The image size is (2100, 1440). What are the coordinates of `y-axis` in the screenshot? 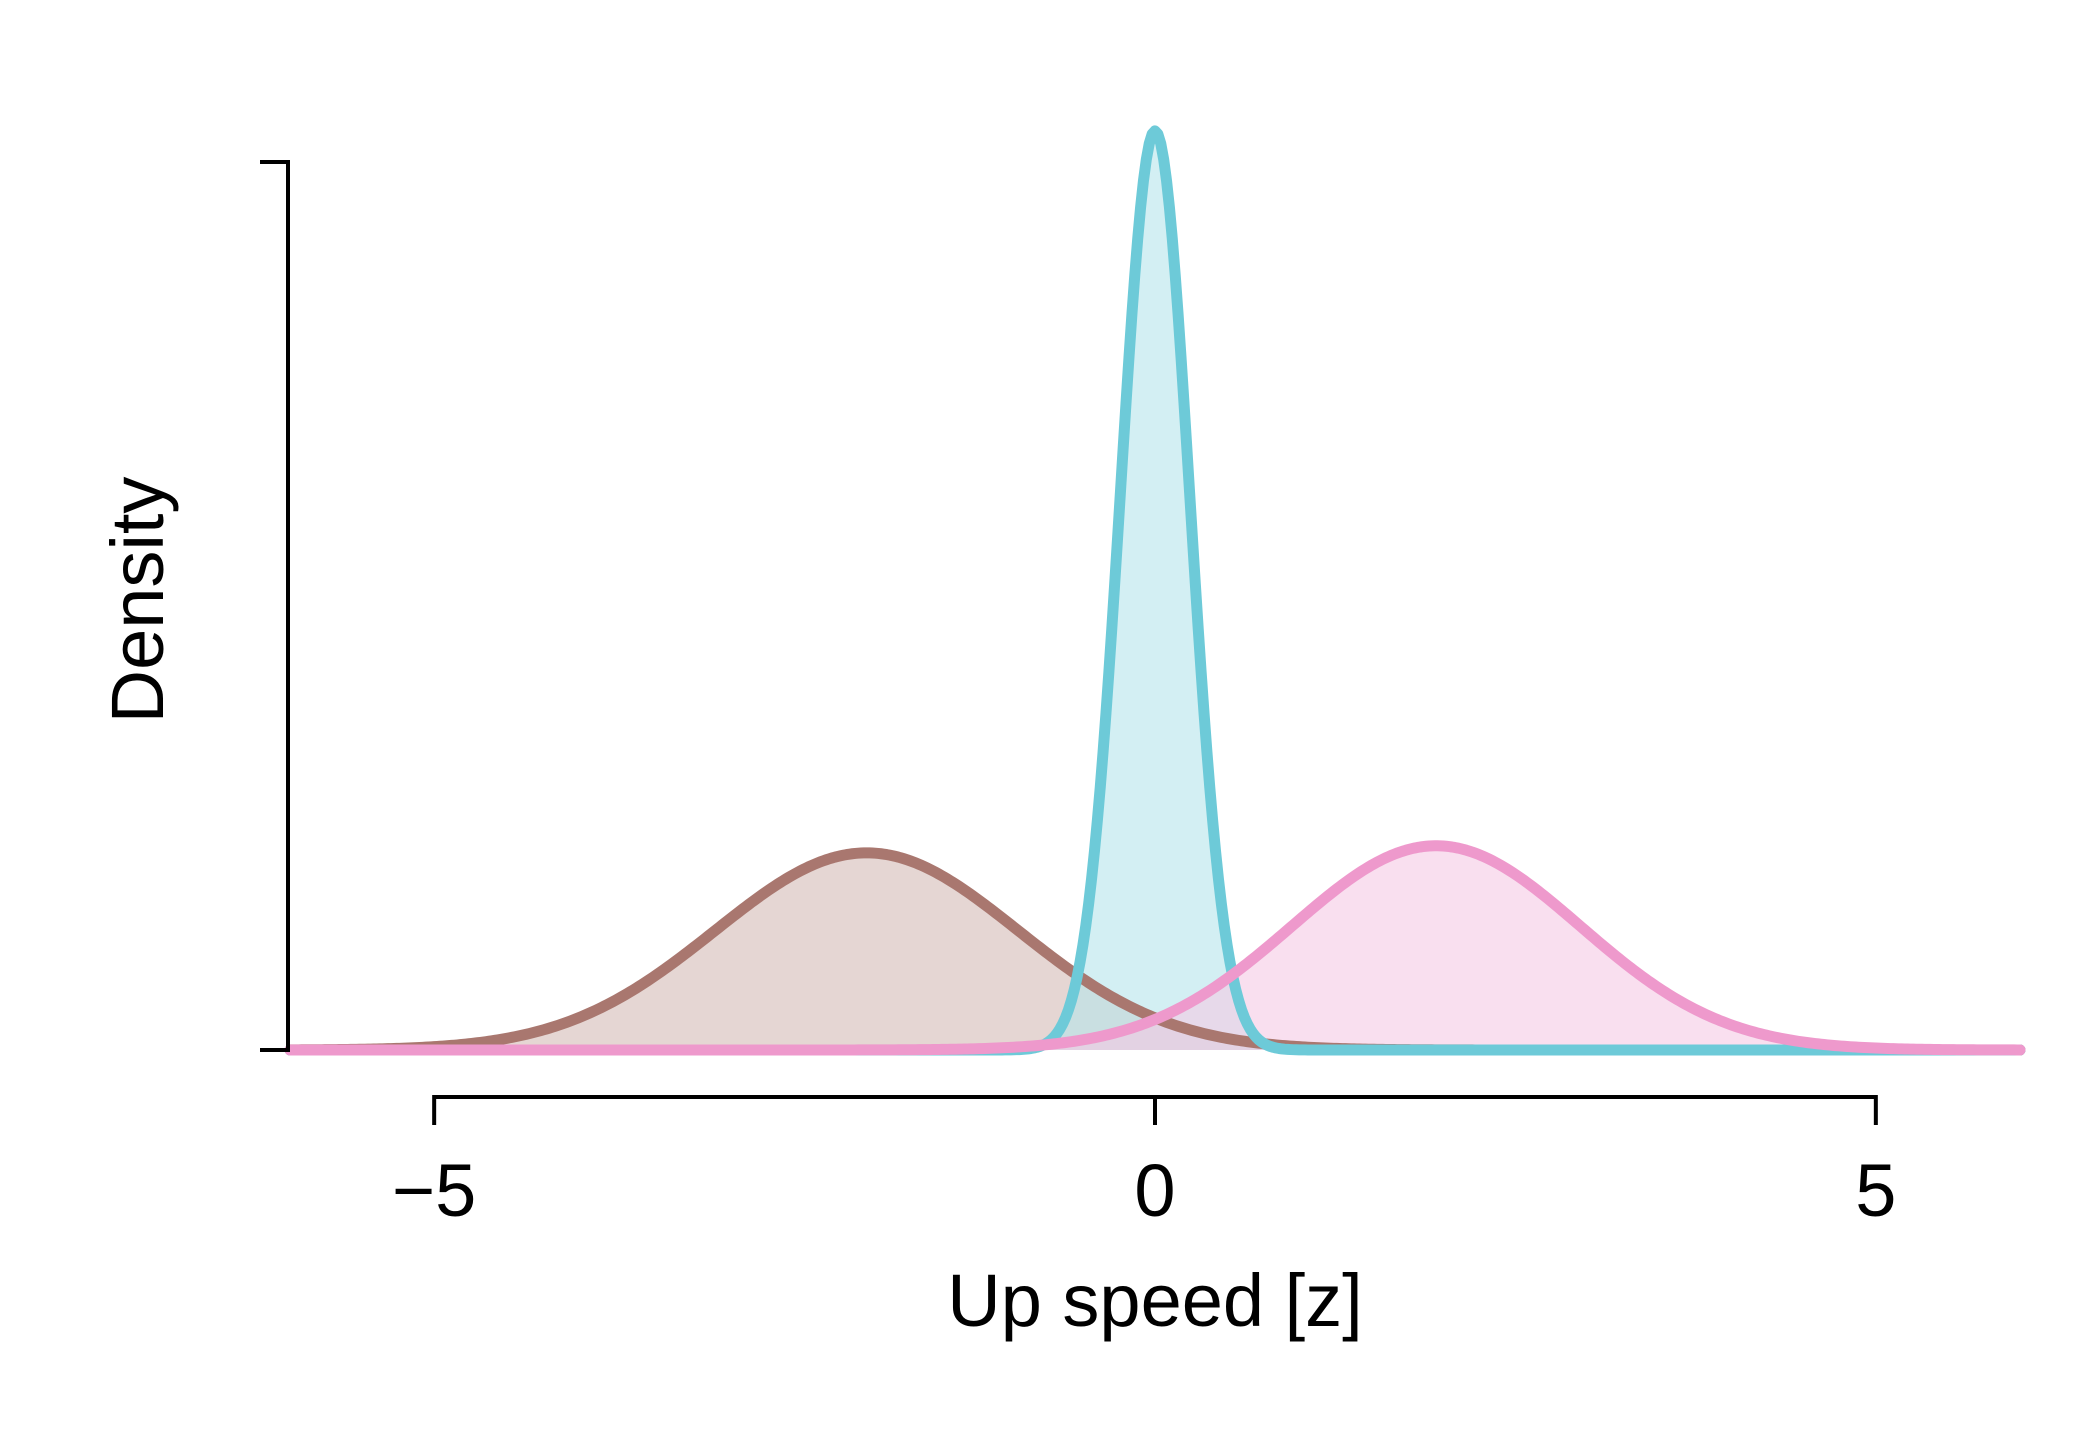 It's located at (275, 606).